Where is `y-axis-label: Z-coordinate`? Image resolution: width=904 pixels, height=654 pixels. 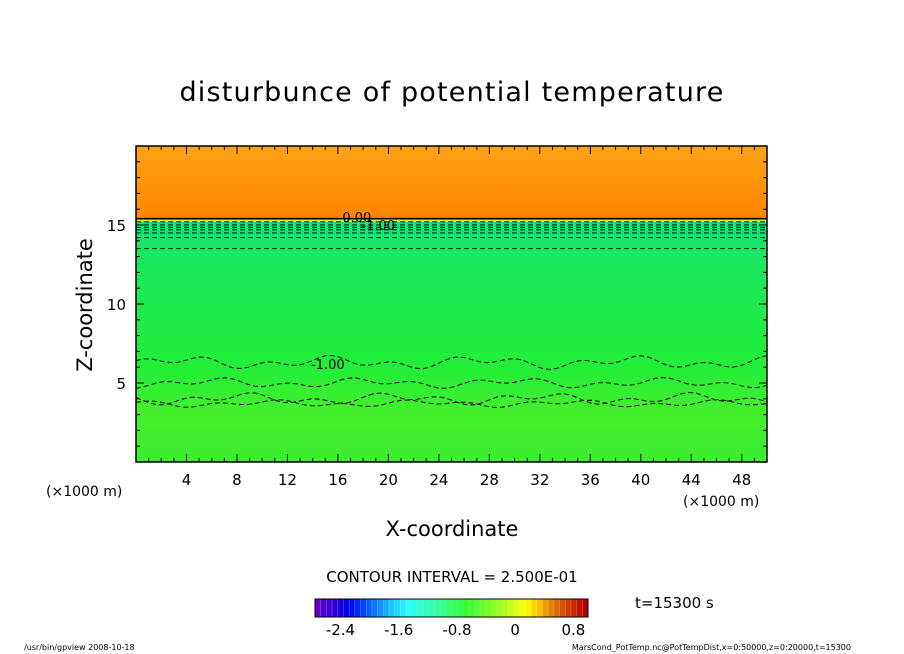 y-axis-label: Z-coordinate is located at coordinates (85, 305).